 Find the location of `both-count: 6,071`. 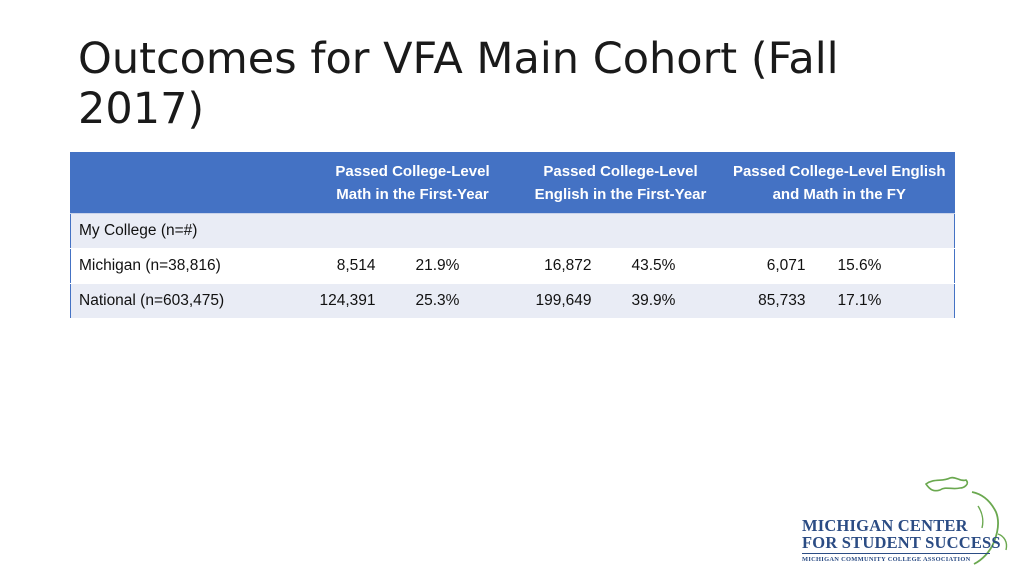

both-count: 6,071 is located at coordinates (786, 265).